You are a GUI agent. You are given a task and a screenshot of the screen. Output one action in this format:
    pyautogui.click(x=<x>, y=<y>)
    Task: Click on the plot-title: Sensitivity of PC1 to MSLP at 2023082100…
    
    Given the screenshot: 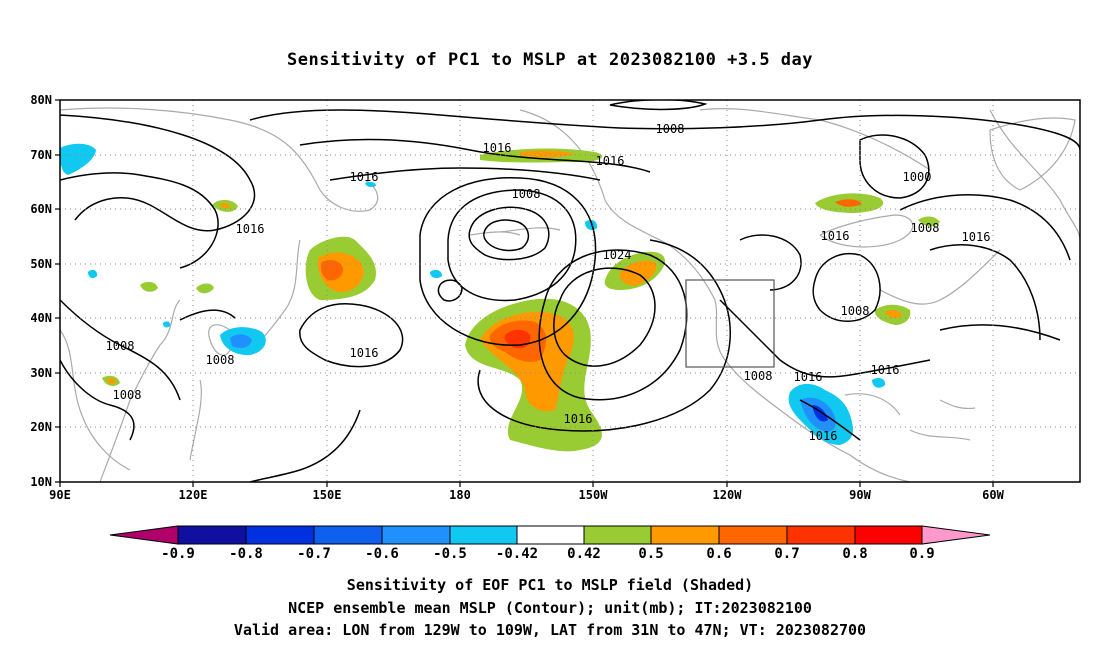 What is the action you would take?
    pyautogui.click(x=549, y=60)
    